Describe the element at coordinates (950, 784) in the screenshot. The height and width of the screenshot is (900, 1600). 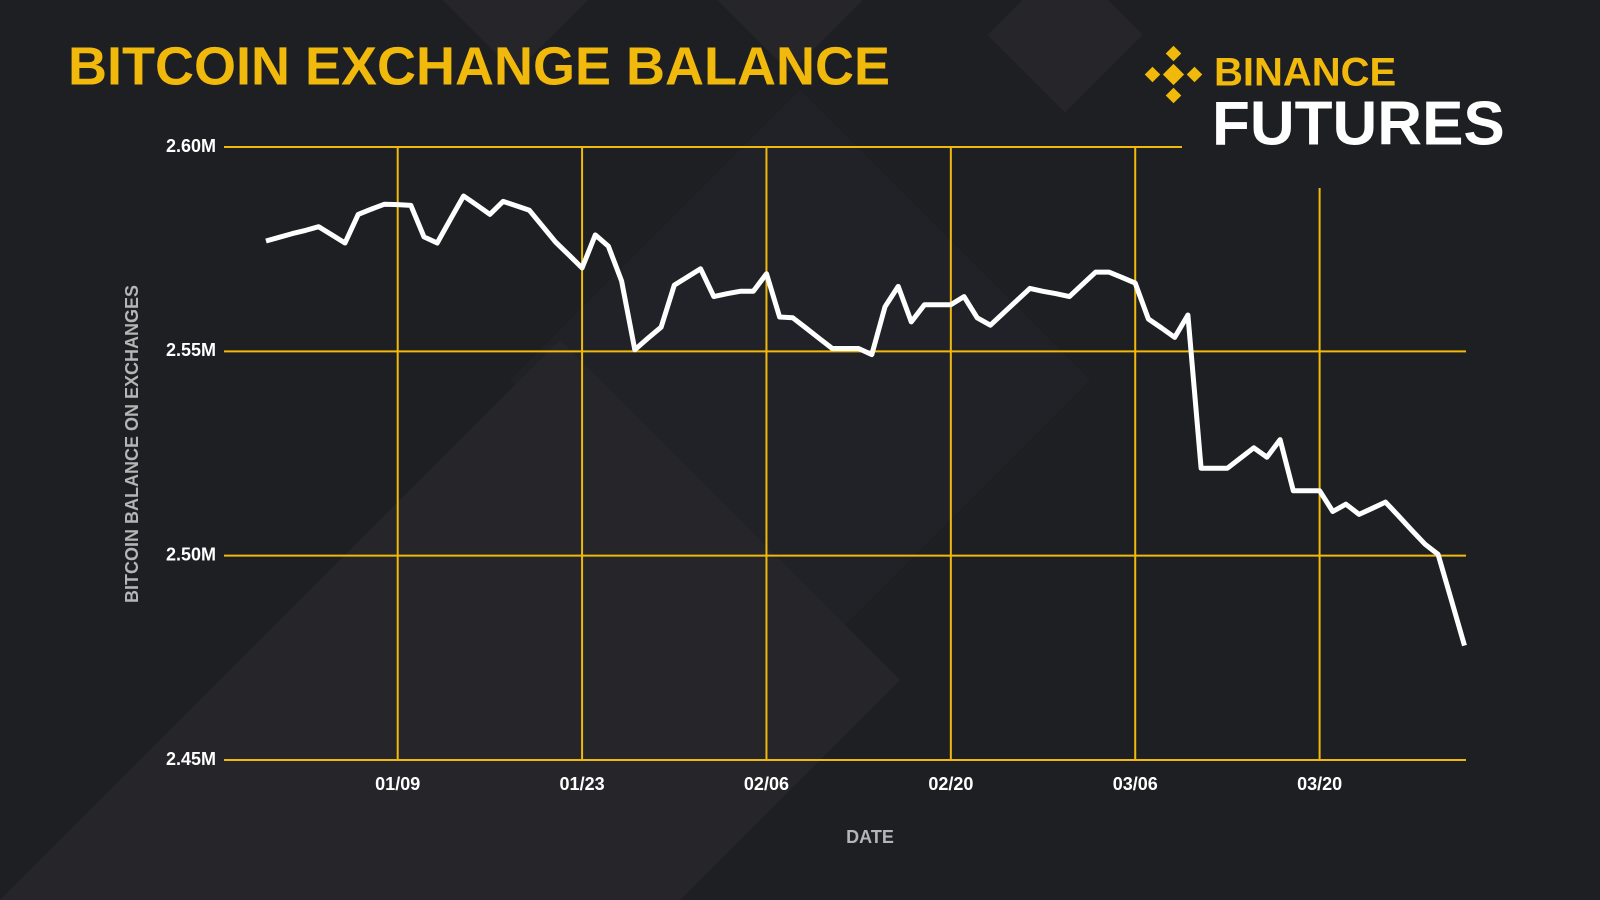
I see `x-tick-label: 02/20` at that location.